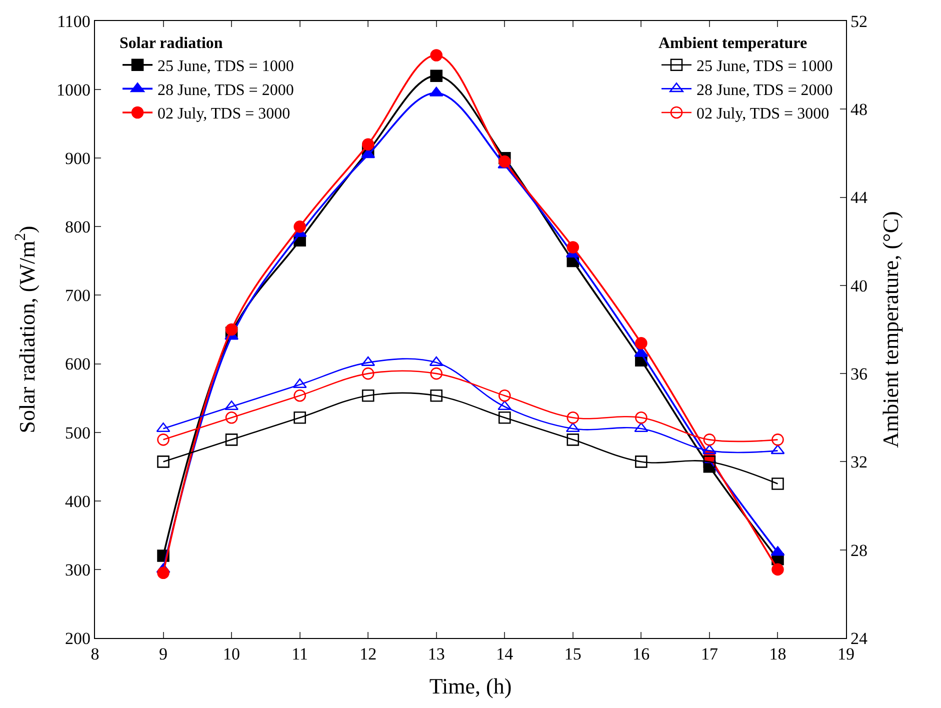 The width and height of the screenshot is (941, 708). I want to click on x-tick-label: 11, so click(300, 654).